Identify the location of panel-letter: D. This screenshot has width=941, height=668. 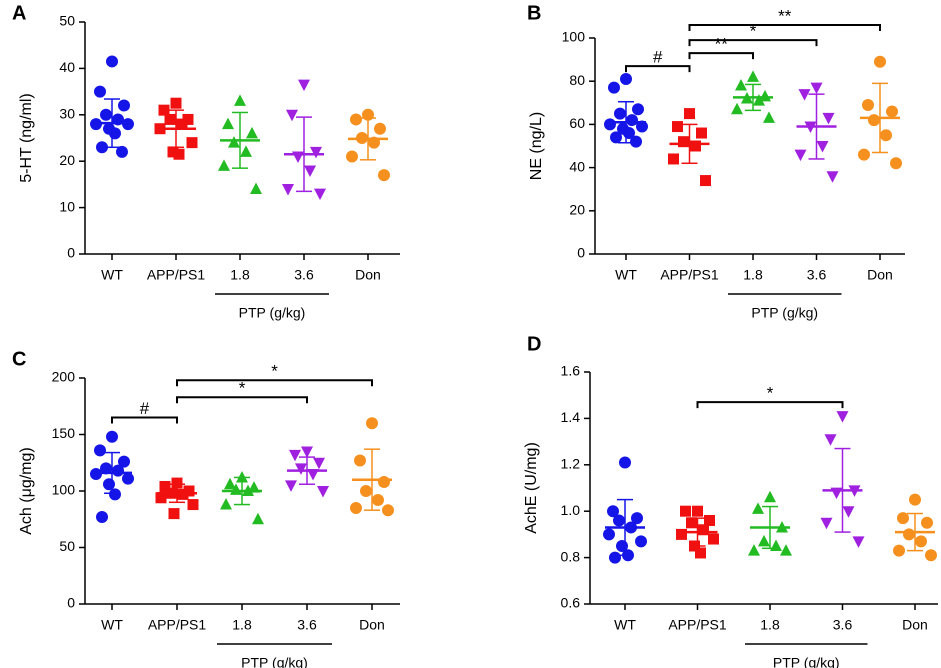
(534, 344).